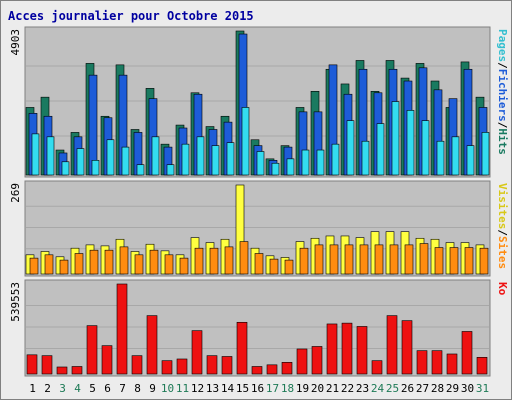 The height and width of the screenshot is (400, 512). Describe the element at coordinates (167, 388) in the screenshot. I see `x-tick-label-10: 10` at that location.